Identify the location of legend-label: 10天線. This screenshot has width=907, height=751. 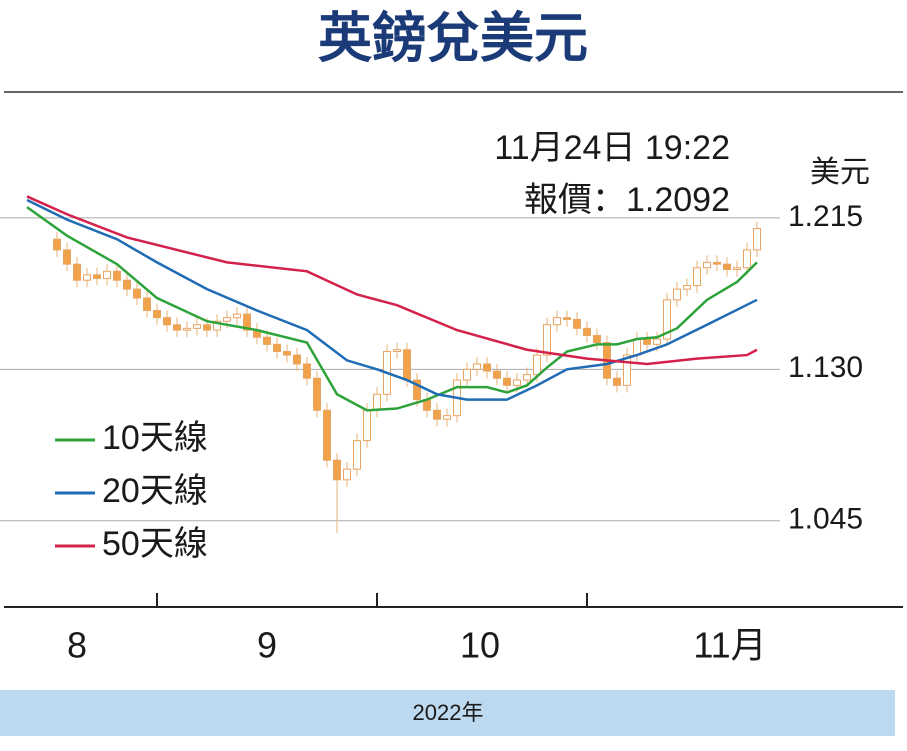
(155, 438).